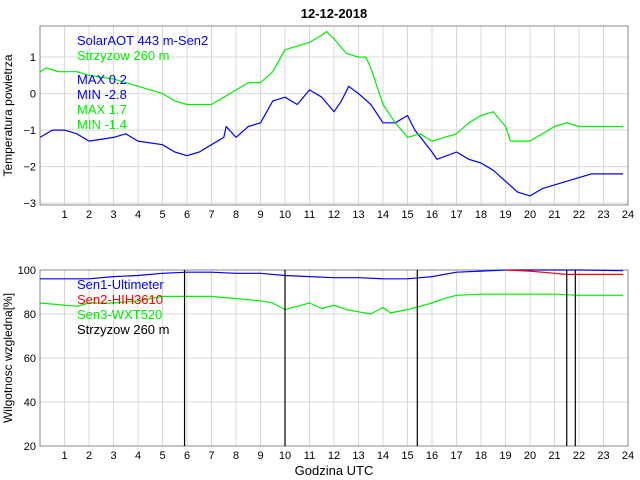 This screenshot has width=640, height=480. Describe the element at coordinates (8, 358) in the screenshot. I see `y-axis-label: Wilgotnosc wzgledna[%]` at that location.